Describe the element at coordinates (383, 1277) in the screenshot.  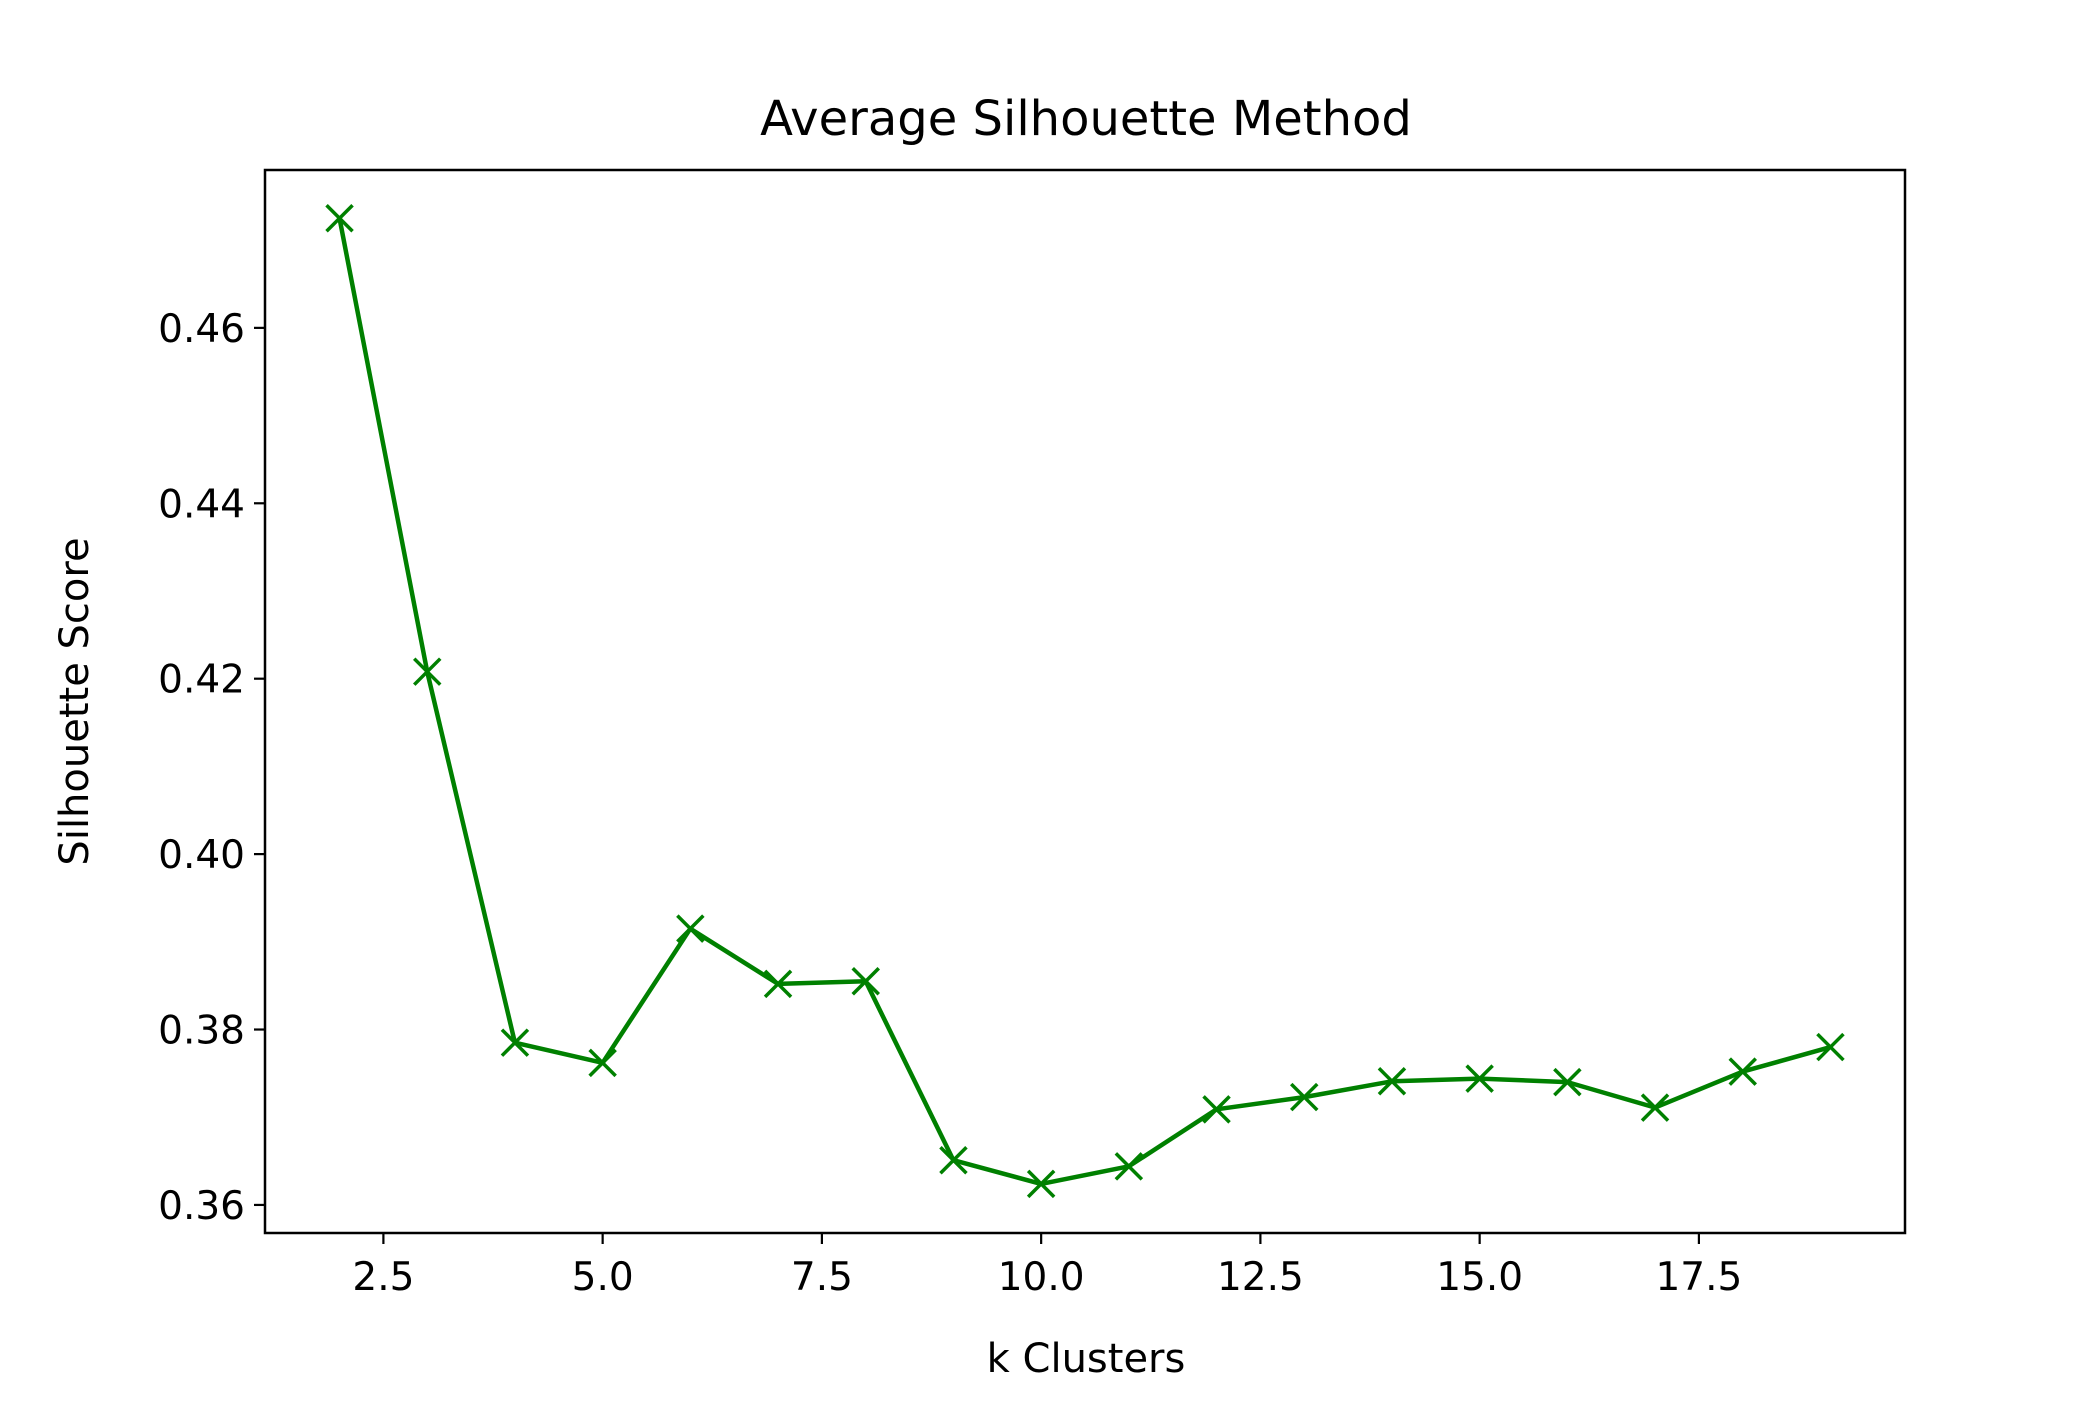
I see `x-tick-label: 2.5` at that location.